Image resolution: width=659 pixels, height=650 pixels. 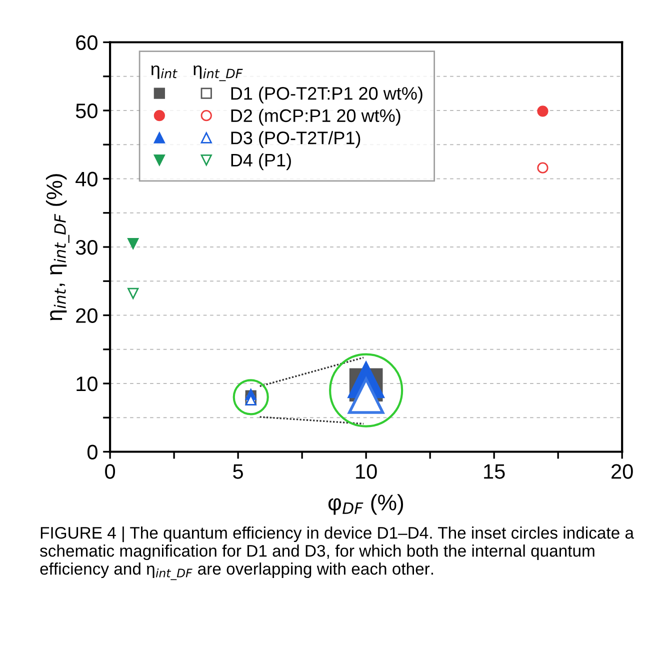 I want to click on y-tick-label: 0, so click(x=92, y=452).